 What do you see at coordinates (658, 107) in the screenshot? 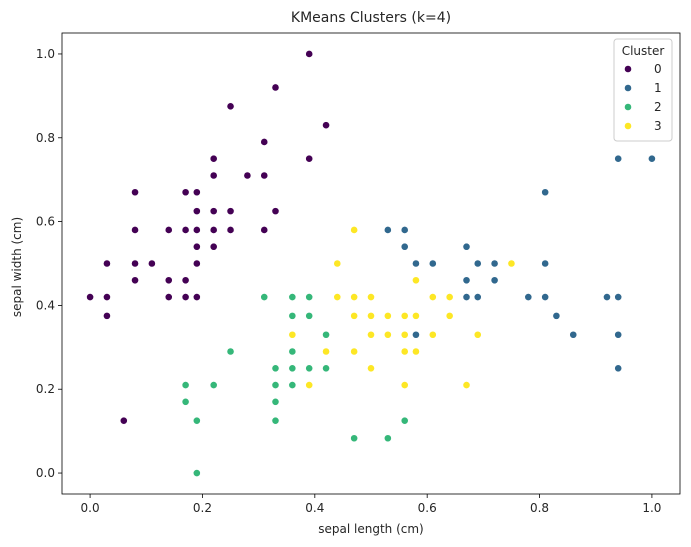
I see `legend-entry: 2` at bounding box center [658, 107].